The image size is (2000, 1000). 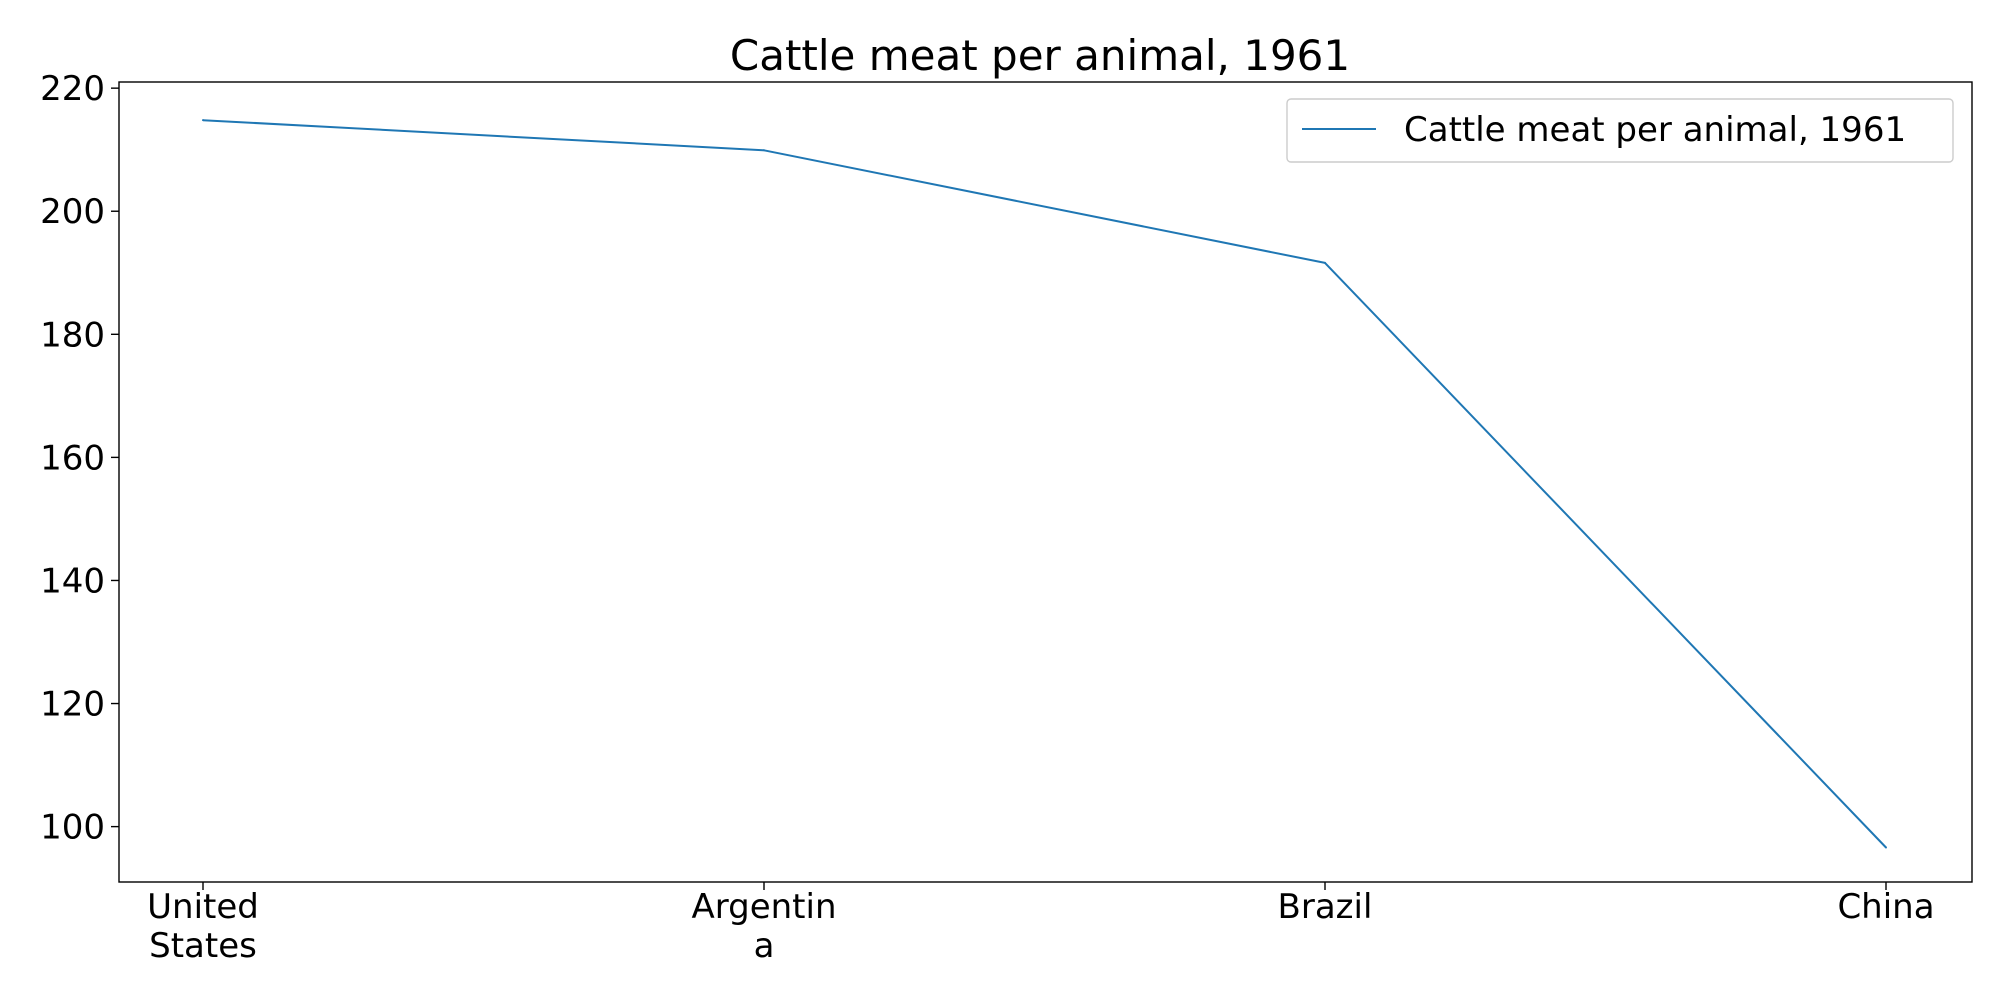 I want to click on legend-label: Cattle meat per animal, 1961, so click(x=1655, y=130).